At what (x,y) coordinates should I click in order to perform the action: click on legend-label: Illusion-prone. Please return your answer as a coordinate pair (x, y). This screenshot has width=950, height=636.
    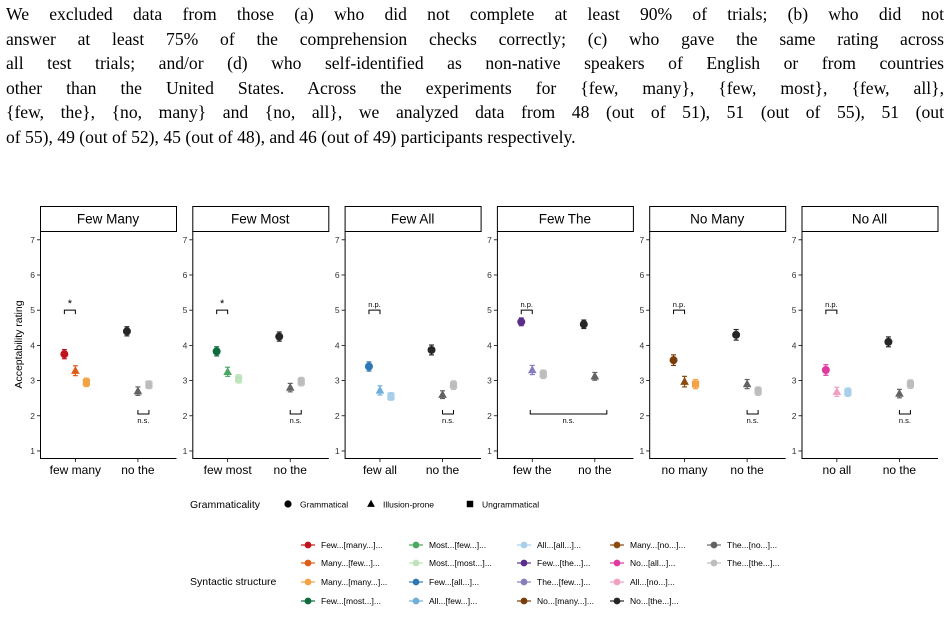
    Looking at the image, I should click on (408, 505).